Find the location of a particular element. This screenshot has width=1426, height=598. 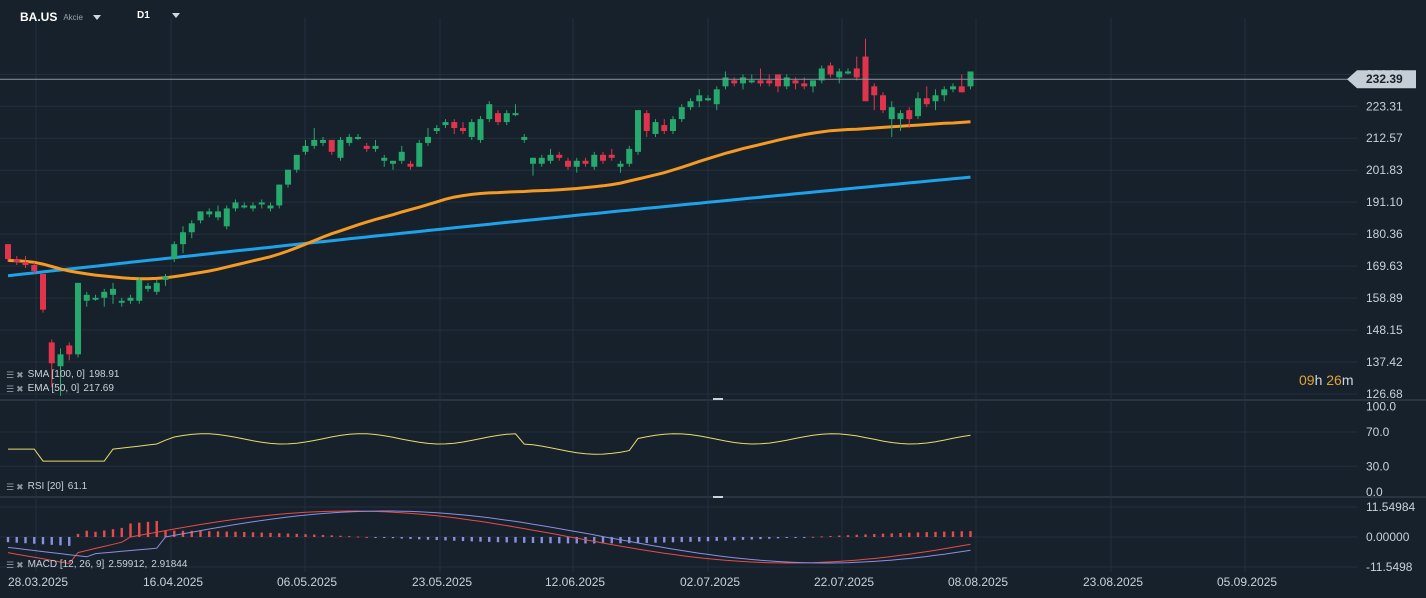

price-tick-label: 158.89 is located at coordinates (1384, 298).